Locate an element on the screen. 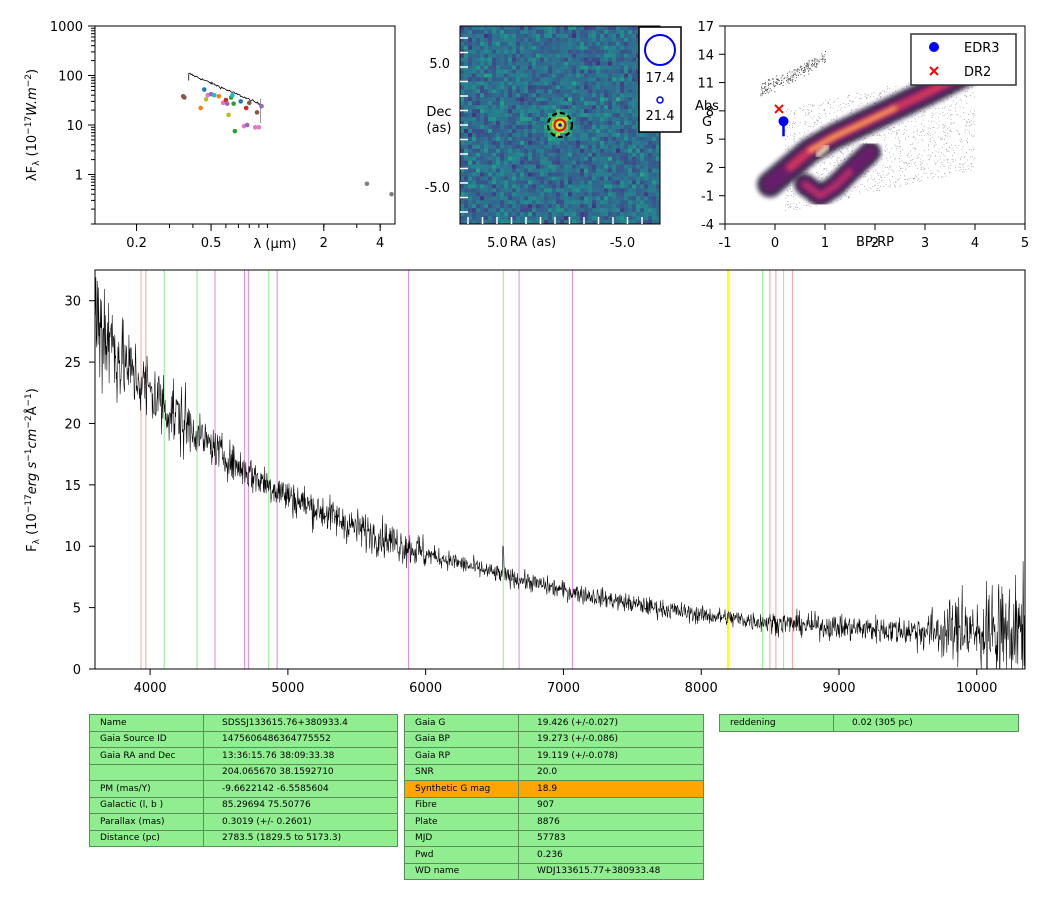 The height and width of the screenshot is (902, 1050). table-key-cell: Gaia RP is located at coordinates (461, 756).